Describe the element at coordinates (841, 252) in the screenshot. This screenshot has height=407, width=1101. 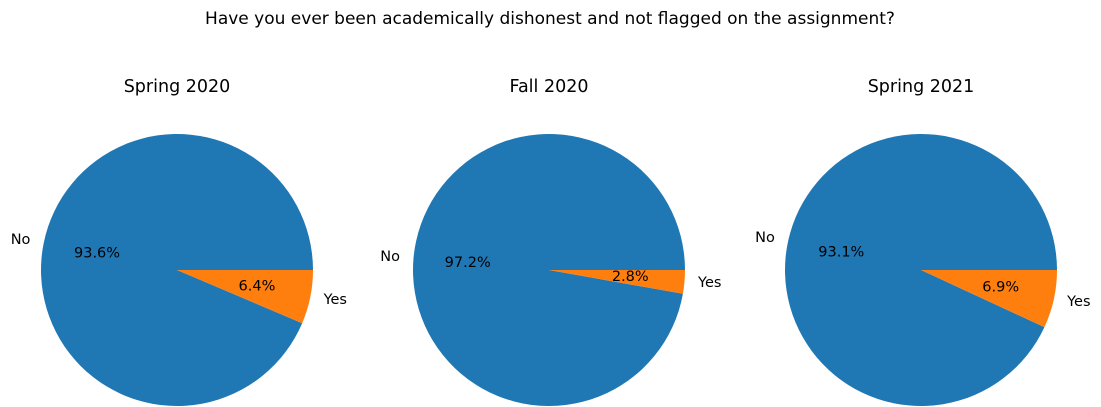
I see `percent-label-no-spring-2021: 93.1%` at that location.